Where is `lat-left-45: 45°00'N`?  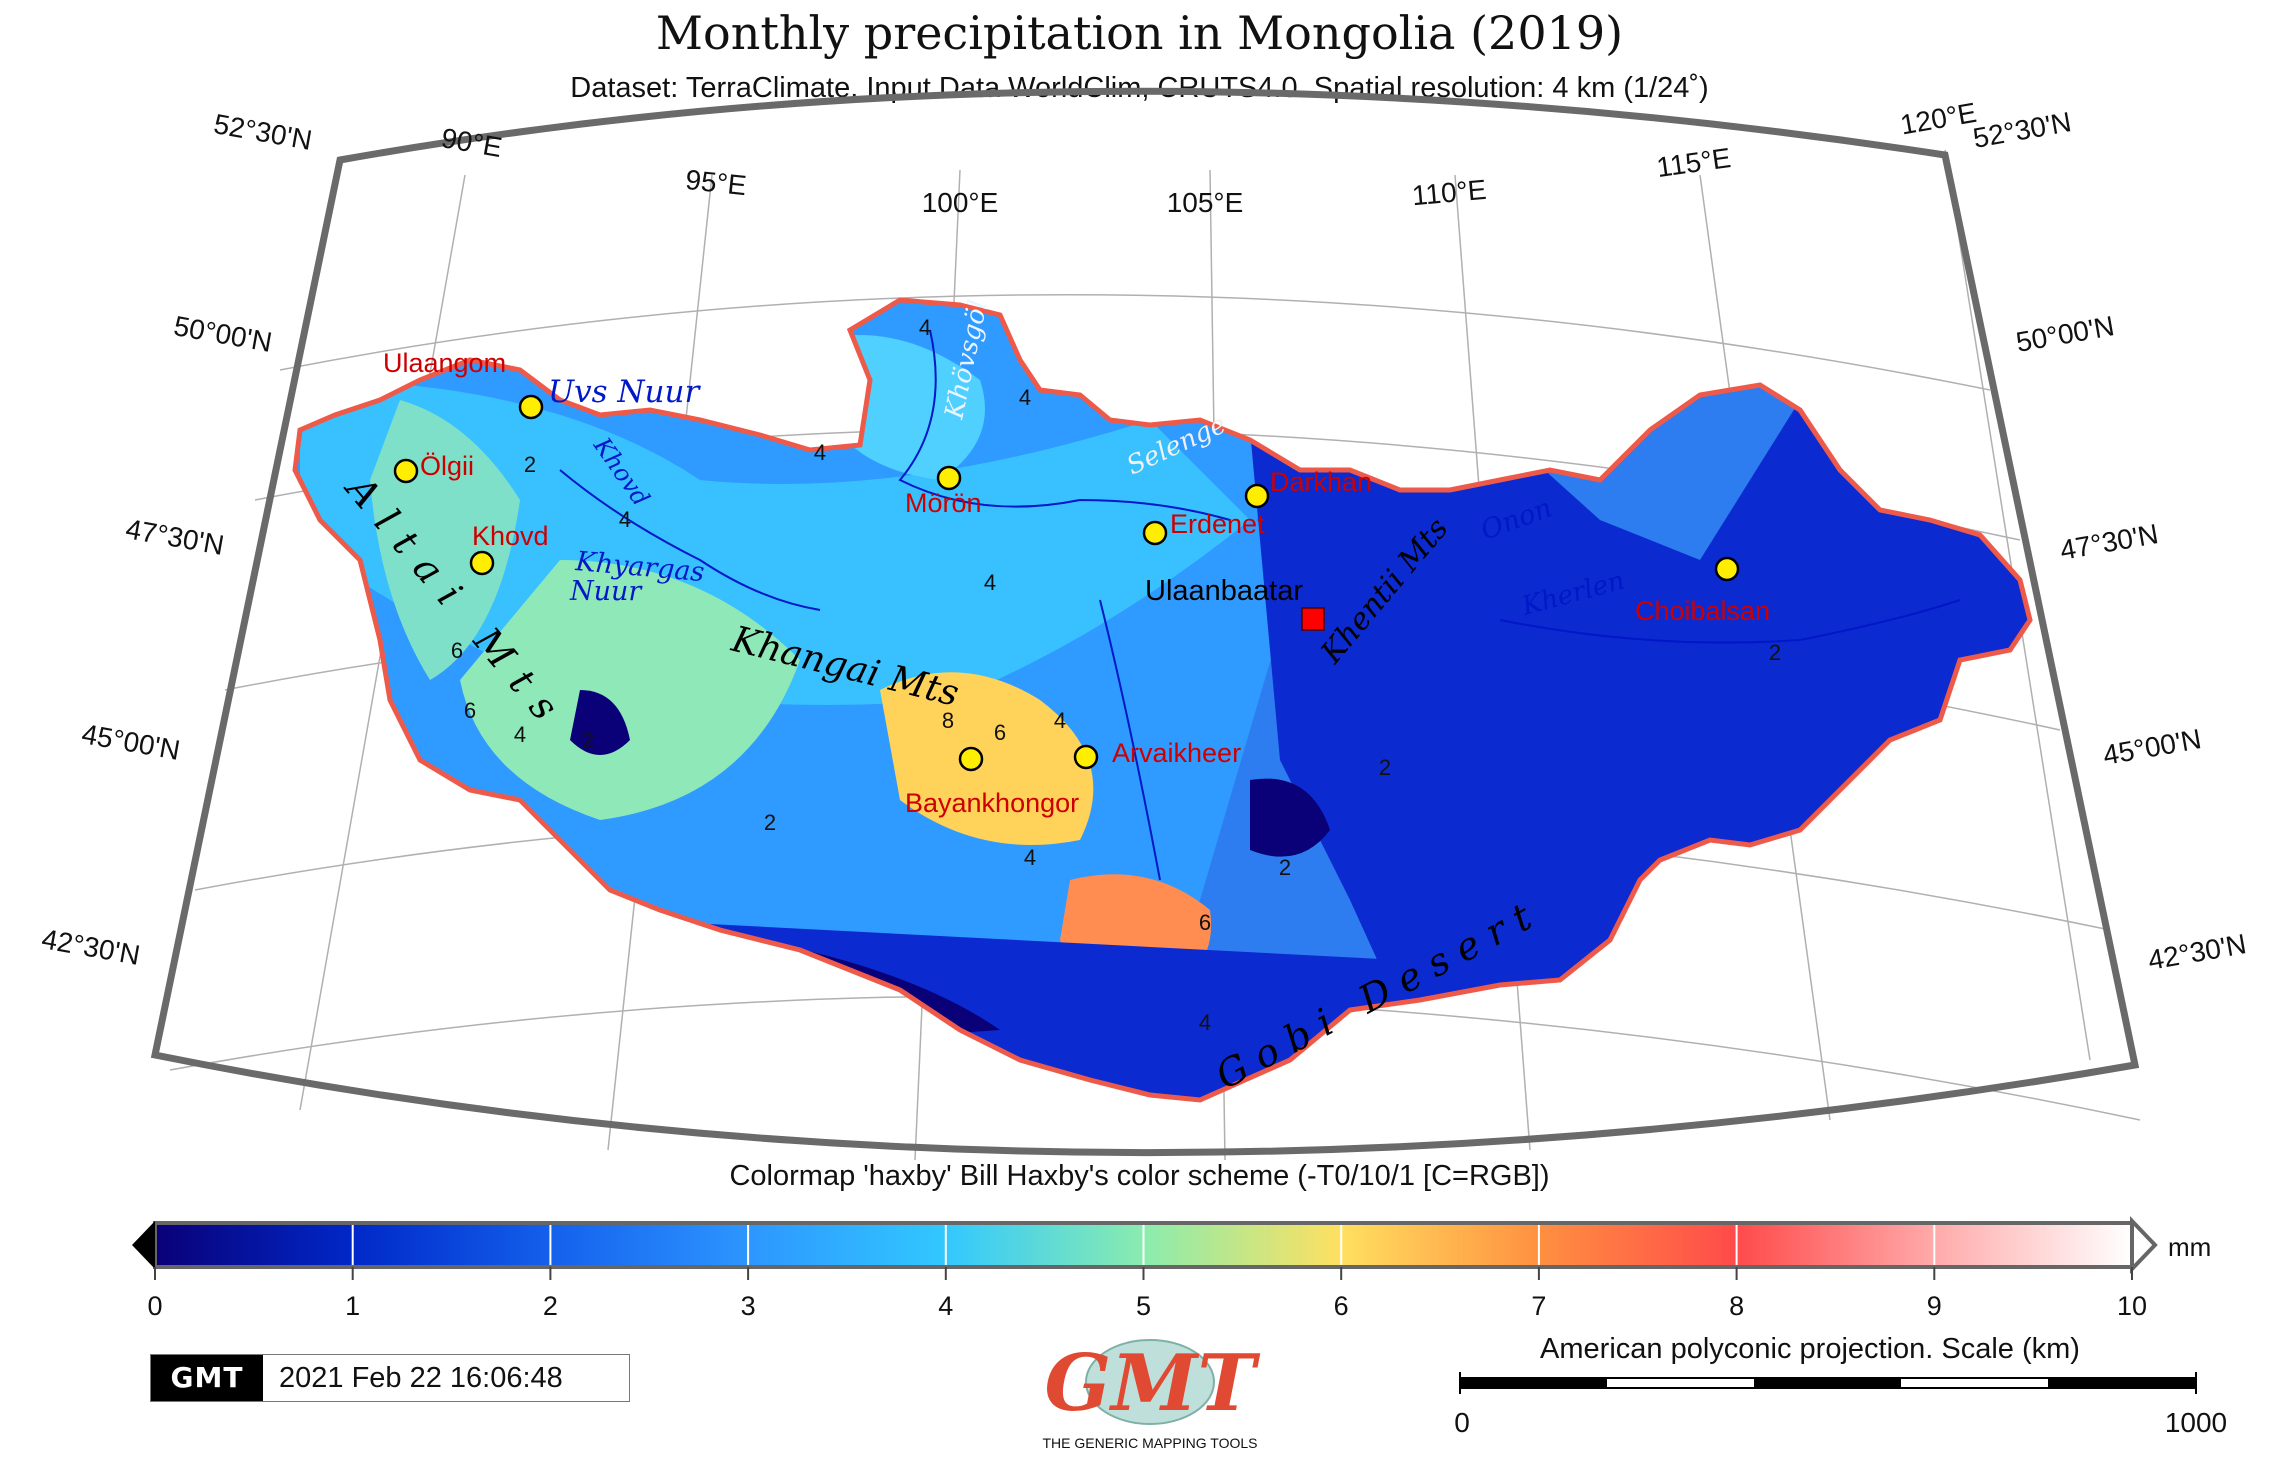
lat-left-45: 45°00'N is located at coordinates (130, 742).